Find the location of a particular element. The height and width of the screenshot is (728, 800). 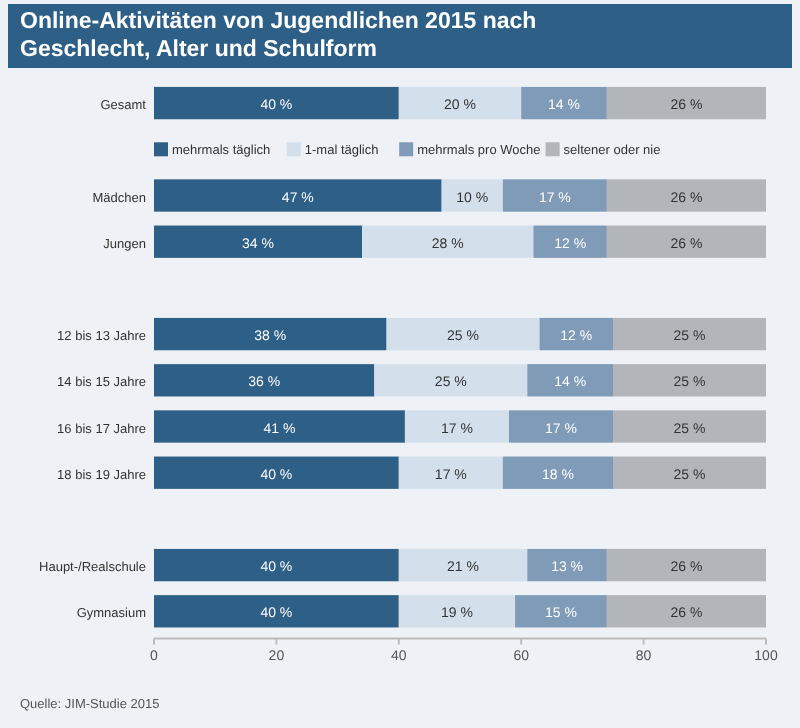

chart-title: Online-Aktivitäten von Jugendlichen 2015 nach Geschlecht, Alter und Schulform is located at coordinates (278, 36).